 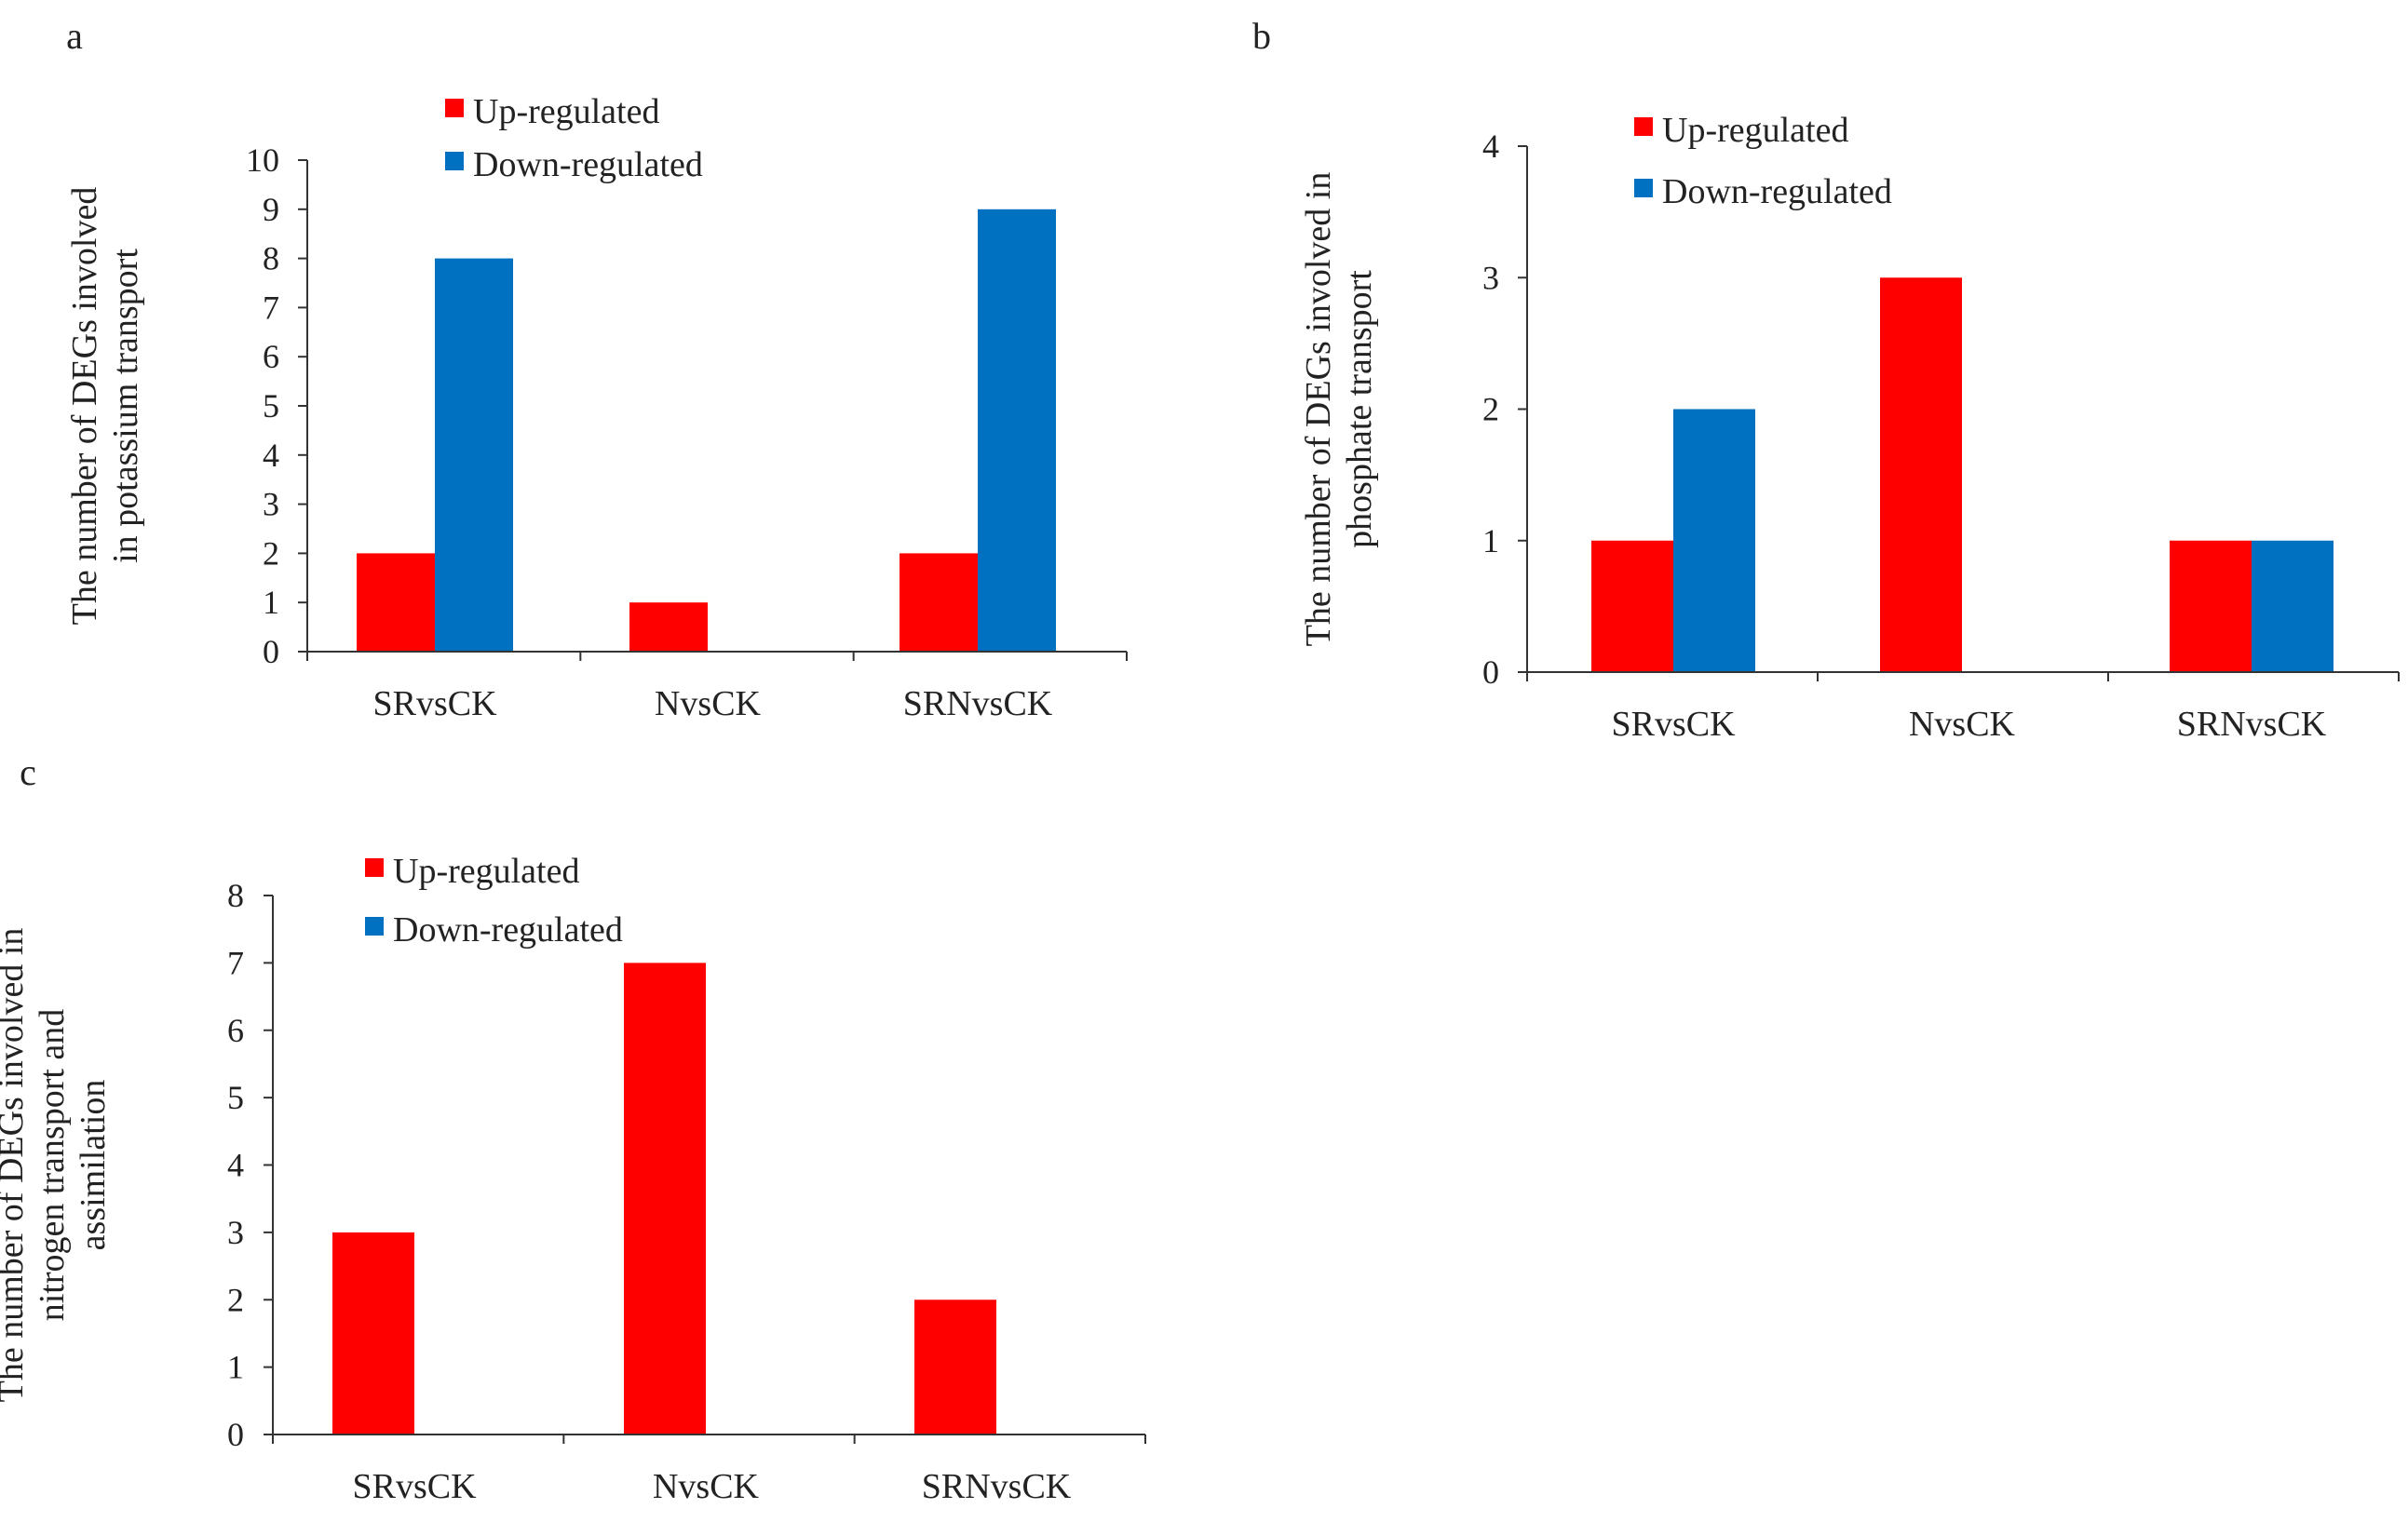 I want to click on y-axis-label: phosphate transport, so click(x=1360, y=409).